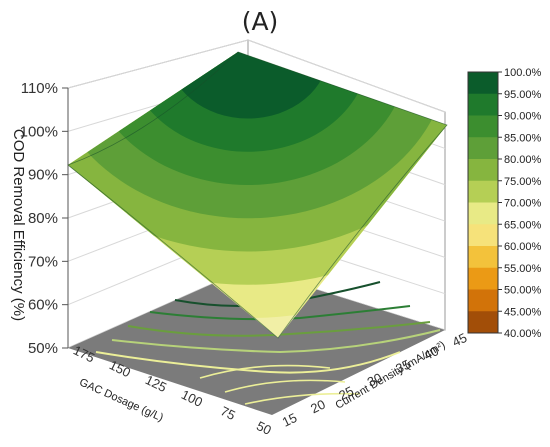 This screenshot has width=550, height=447. I want to click on x-tick-label: 30, so click(375, 380).